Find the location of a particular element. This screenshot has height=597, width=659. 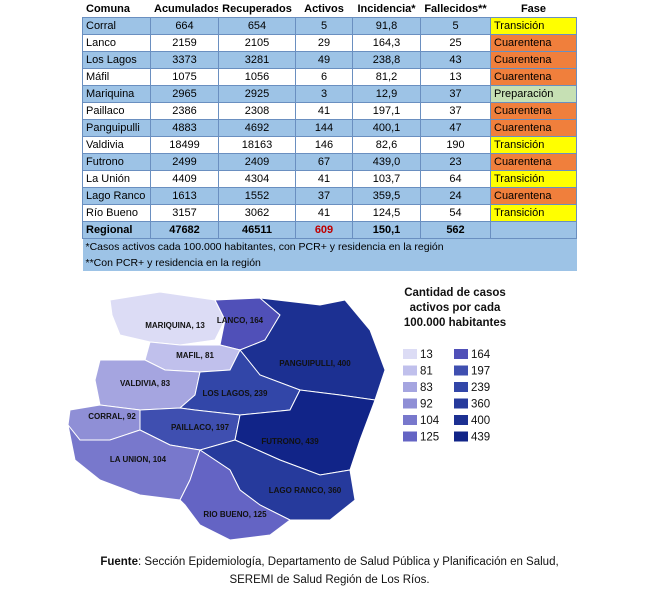

cell: 439,0 is located at coordinates (386, 162).